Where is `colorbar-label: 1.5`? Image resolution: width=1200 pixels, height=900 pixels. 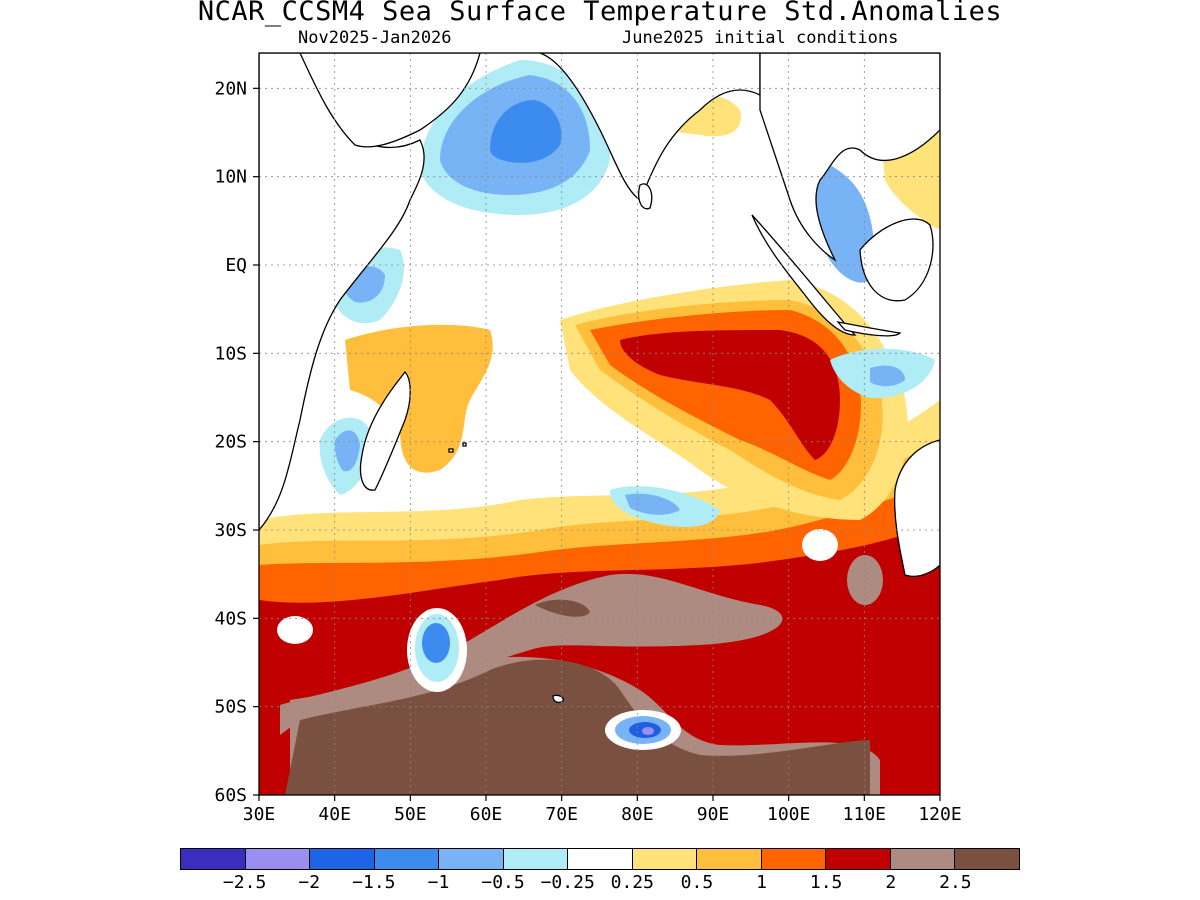 colorbar-label: 1.5 is located at coordinates (826, 882).